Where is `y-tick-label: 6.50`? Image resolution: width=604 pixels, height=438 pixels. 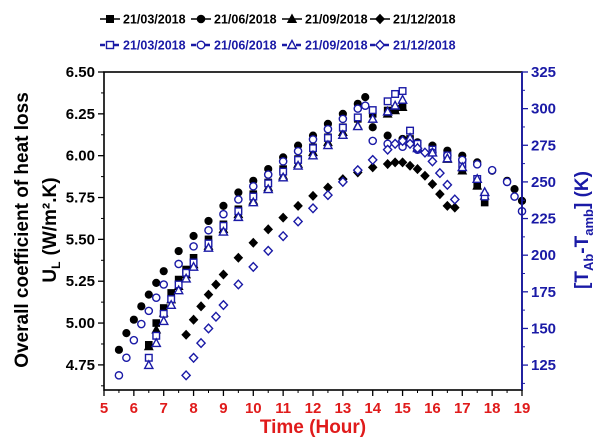
y-tick-label: 6.50 is located at coordinates (80, 72).